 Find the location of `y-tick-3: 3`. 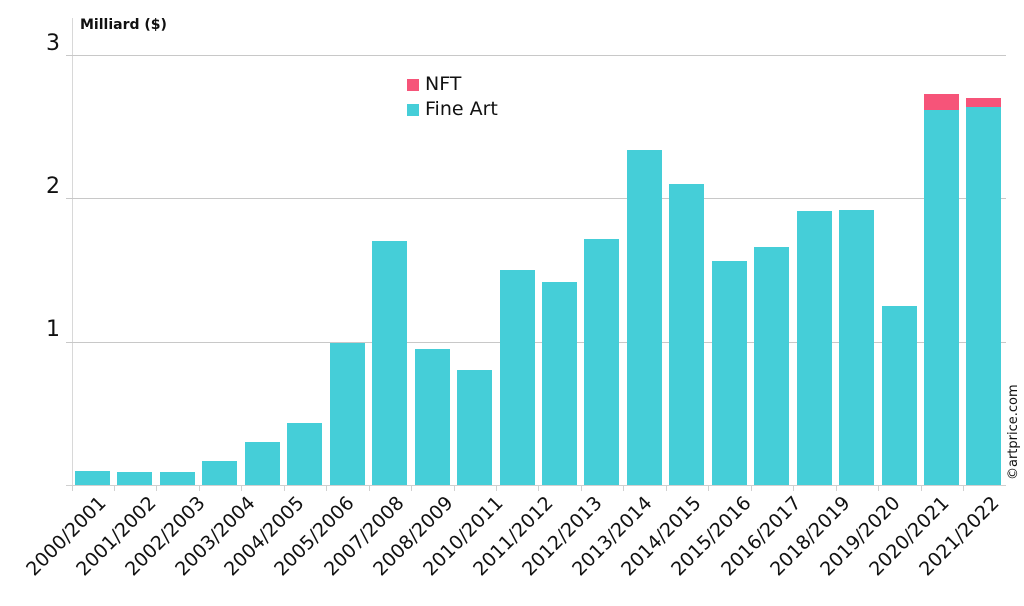

y-tick-3: 3 is located at coordinates (53, 43).